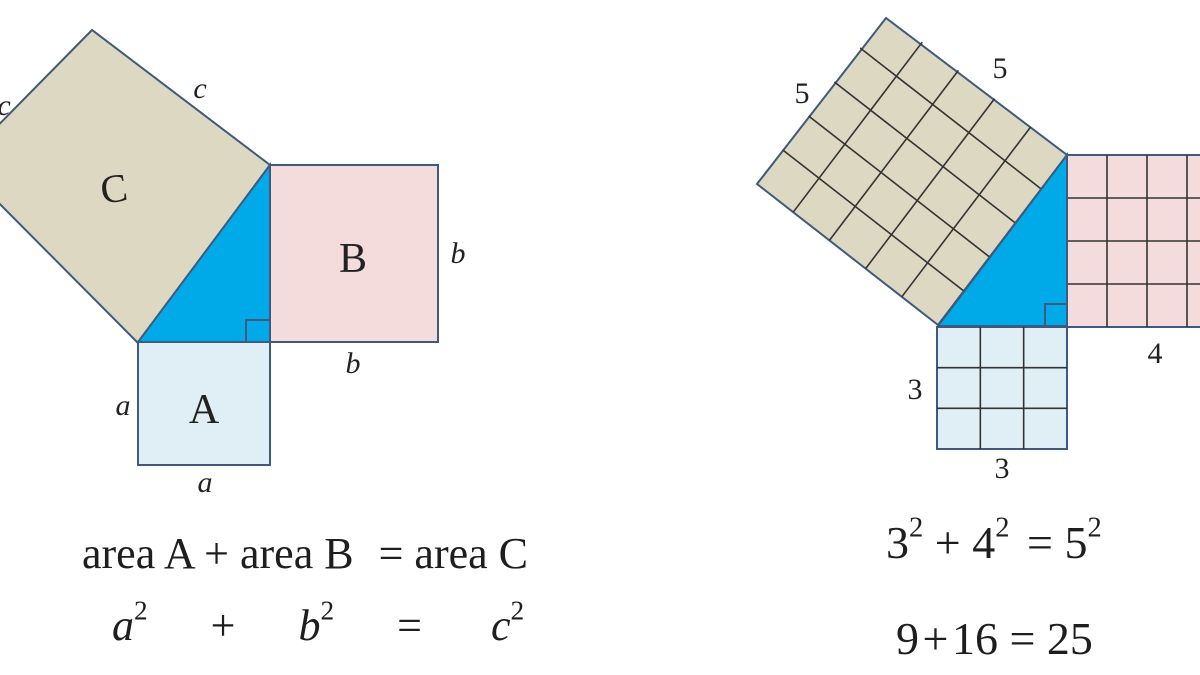  Describe the element at coordinates (517, 610) in the screenshot. I see `eq-c-exp: 2` at that location.